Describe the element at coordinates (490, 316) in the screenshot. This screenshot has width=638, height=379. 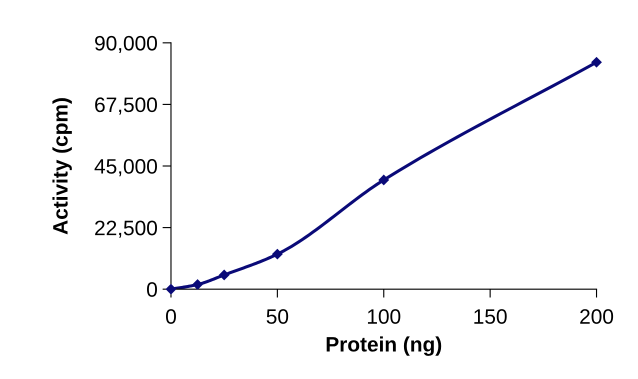
I see `x-tick-label: 150` at that location.